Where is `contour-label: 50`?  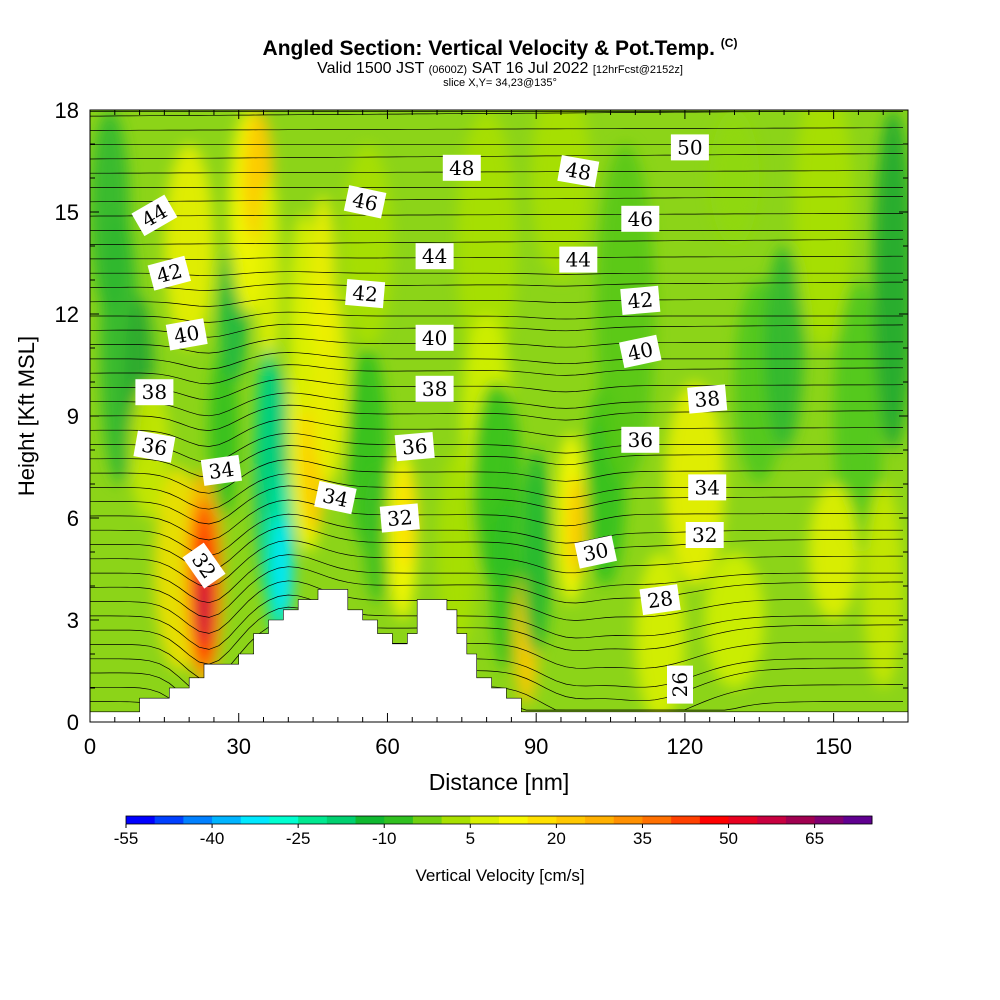 contour-label: 50 is located at coordinates (689, 147).